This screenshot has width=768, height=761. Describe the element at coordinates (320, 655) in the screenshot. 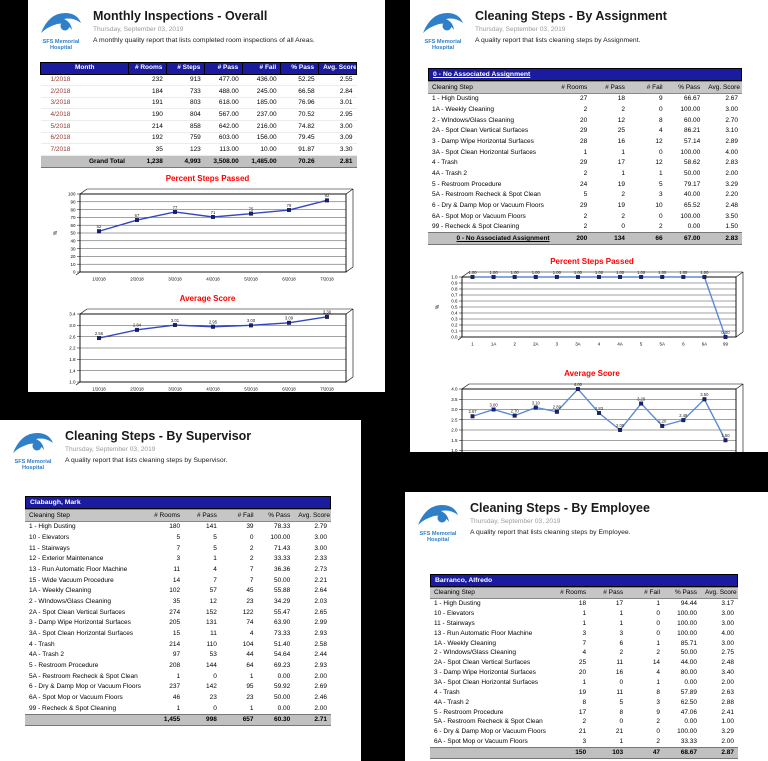

I see `value-cell: 2.44` at that location.